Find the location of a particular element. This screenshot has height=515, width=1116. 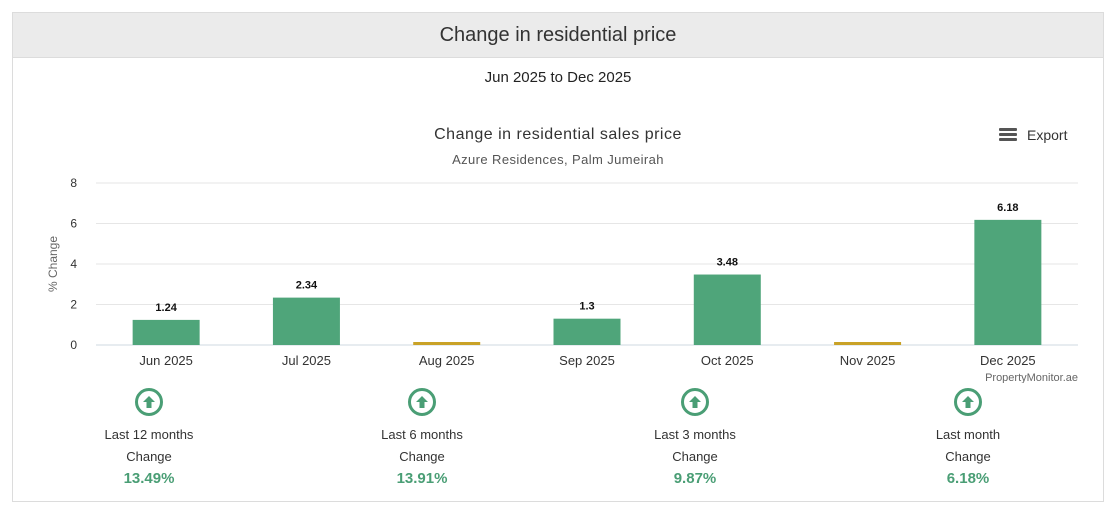

stat-value: 6.18% is located at coordinates (968, 478).